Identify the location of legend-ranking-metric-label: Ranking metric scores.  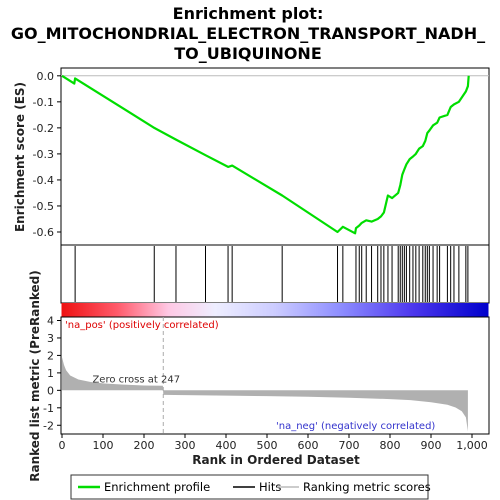
(367, 487).